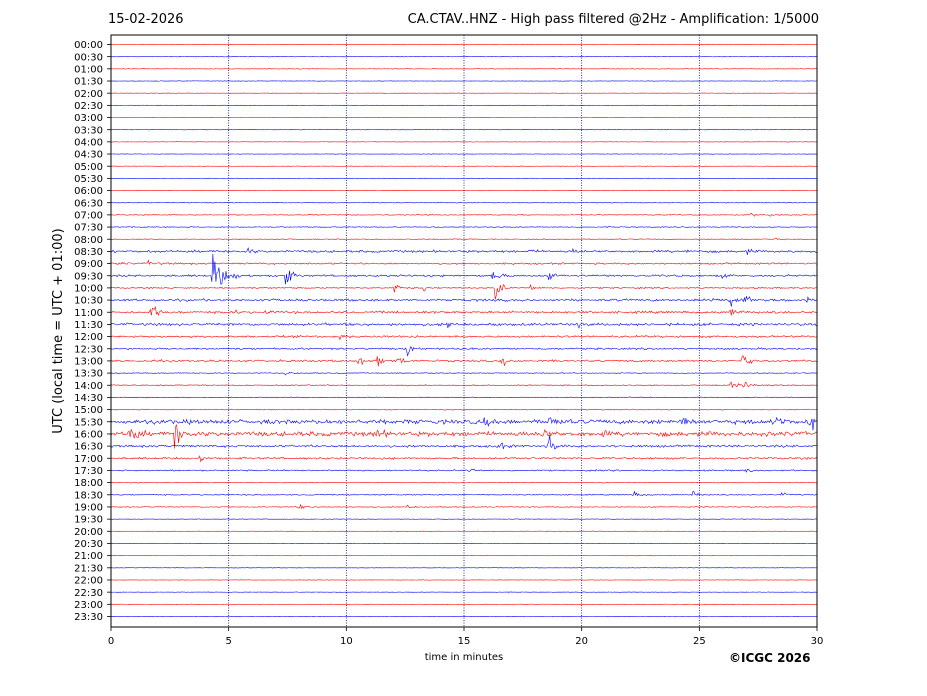  What do you see at coordinates (88, 325) in the screenshot?
I see `y-tick-label: 11:30` at bounding box center [88, 325].